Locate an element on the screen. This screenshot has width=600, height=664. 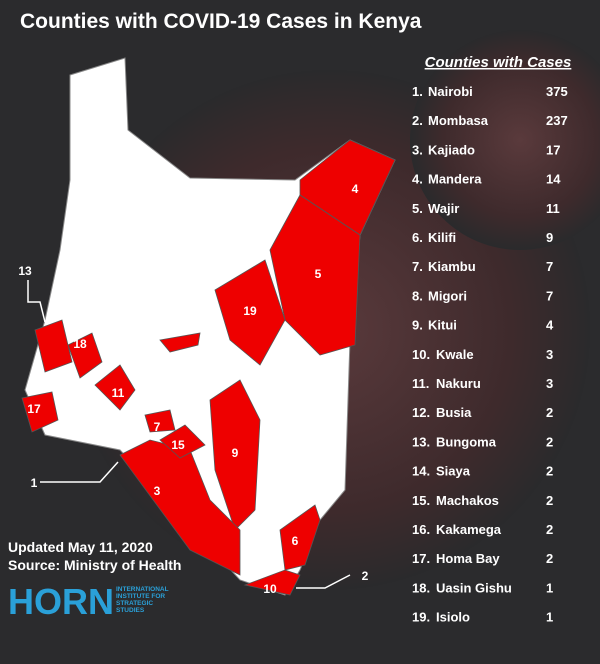
legend-rank: 12. is located at coordinates (421, 412).